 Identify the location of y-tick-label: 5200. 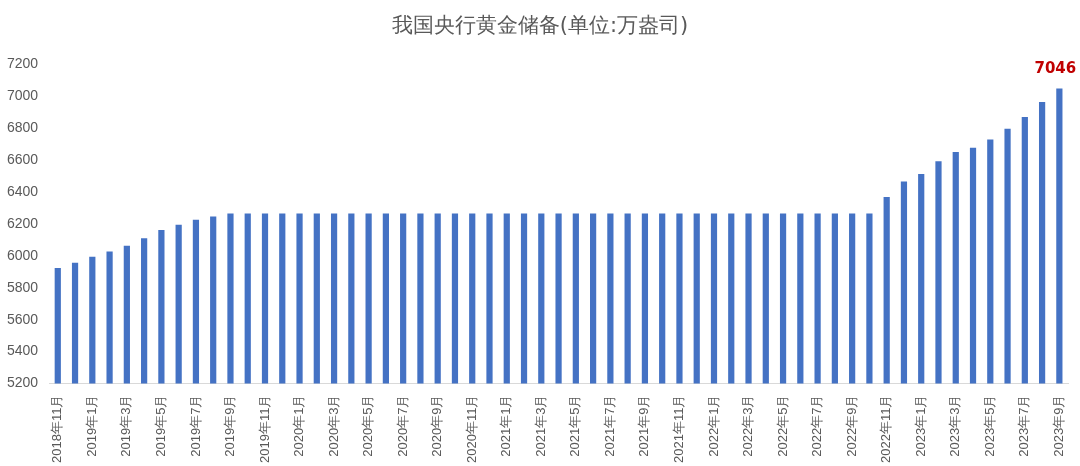
(22, 382).